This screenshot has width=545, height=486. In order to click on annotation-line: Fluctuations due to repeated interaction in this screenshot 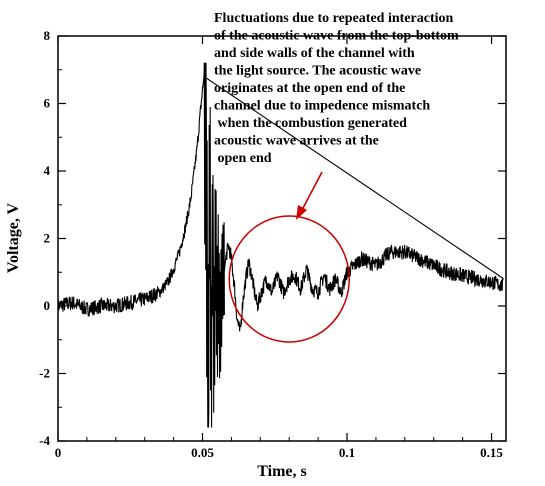, I will do `click(333, 18)`.